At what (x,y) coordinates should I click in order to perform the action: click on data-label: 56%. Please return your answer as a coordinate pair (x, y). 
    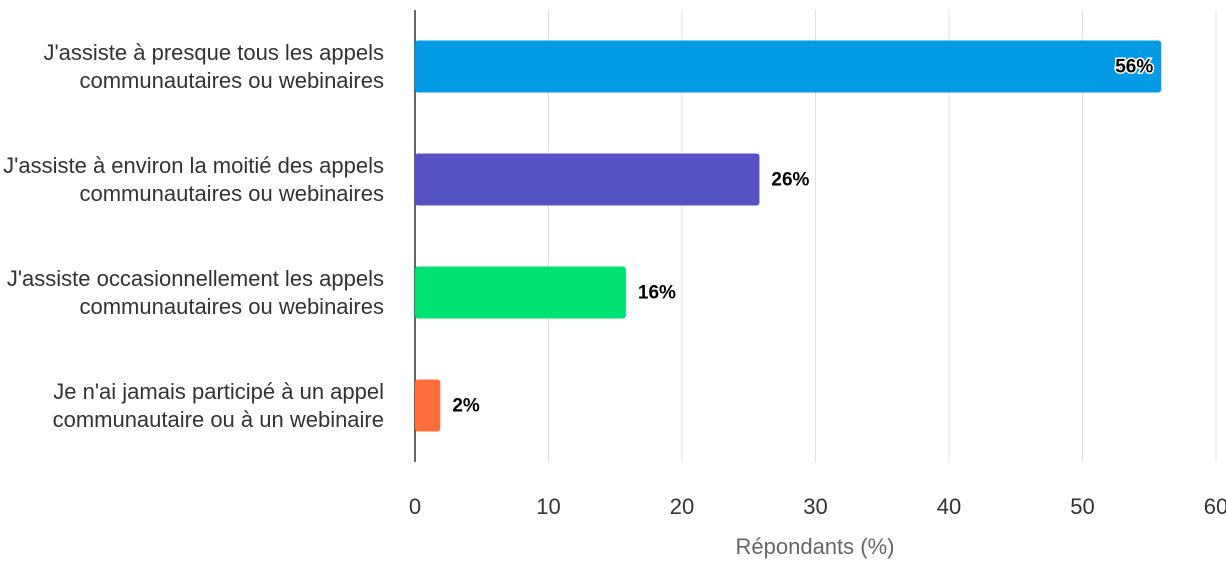
    Looking at the image, I should click on (1134, 67).